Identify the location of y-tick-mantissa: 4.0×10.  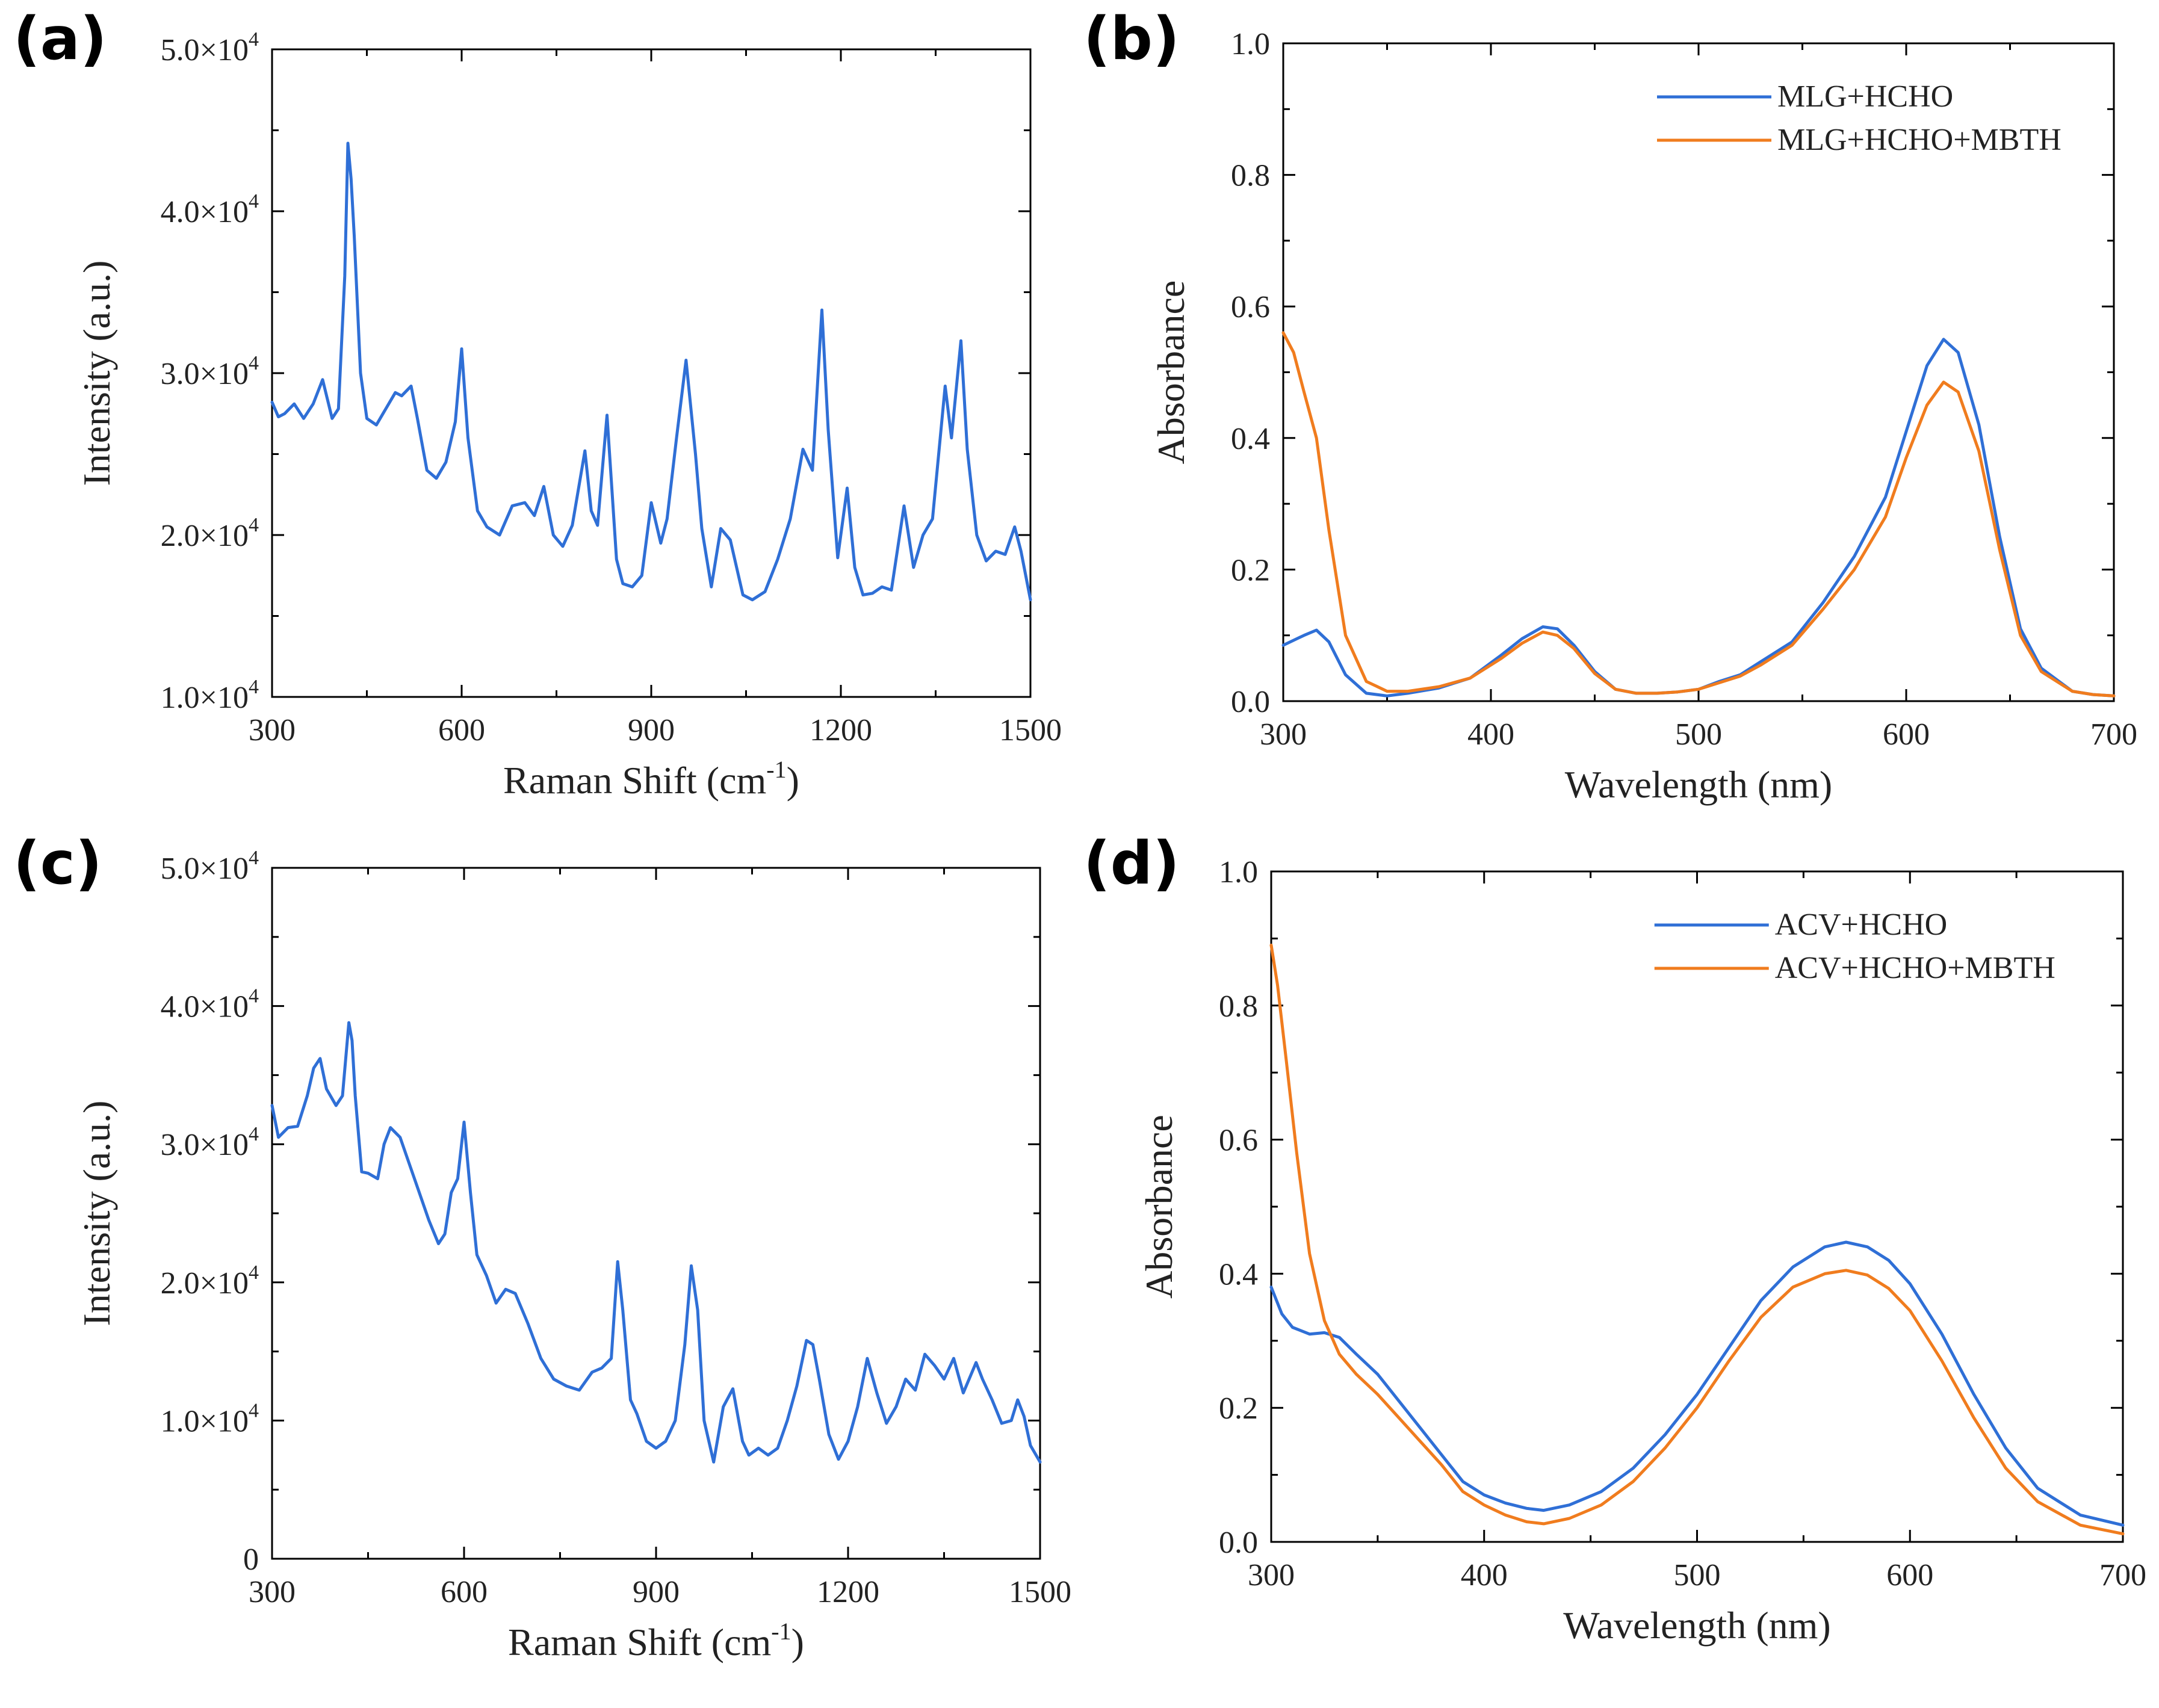
(205, 1007).